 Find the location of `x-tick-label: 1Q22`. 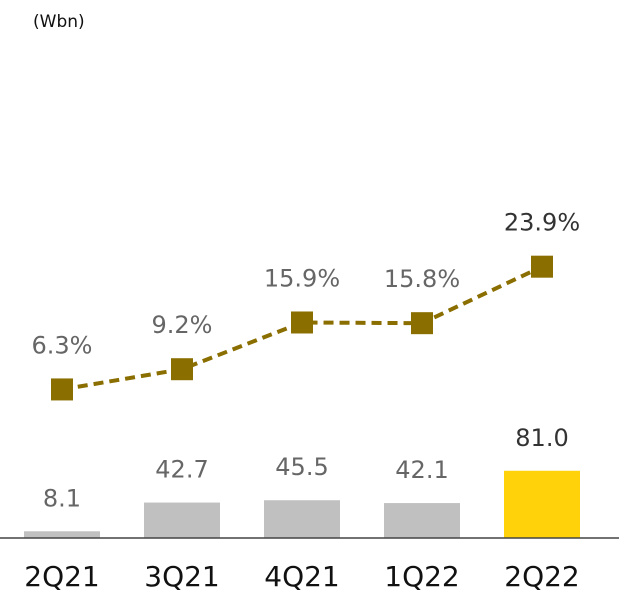

x-tick-label: 1Q22 is located at coordinates (421, 576).